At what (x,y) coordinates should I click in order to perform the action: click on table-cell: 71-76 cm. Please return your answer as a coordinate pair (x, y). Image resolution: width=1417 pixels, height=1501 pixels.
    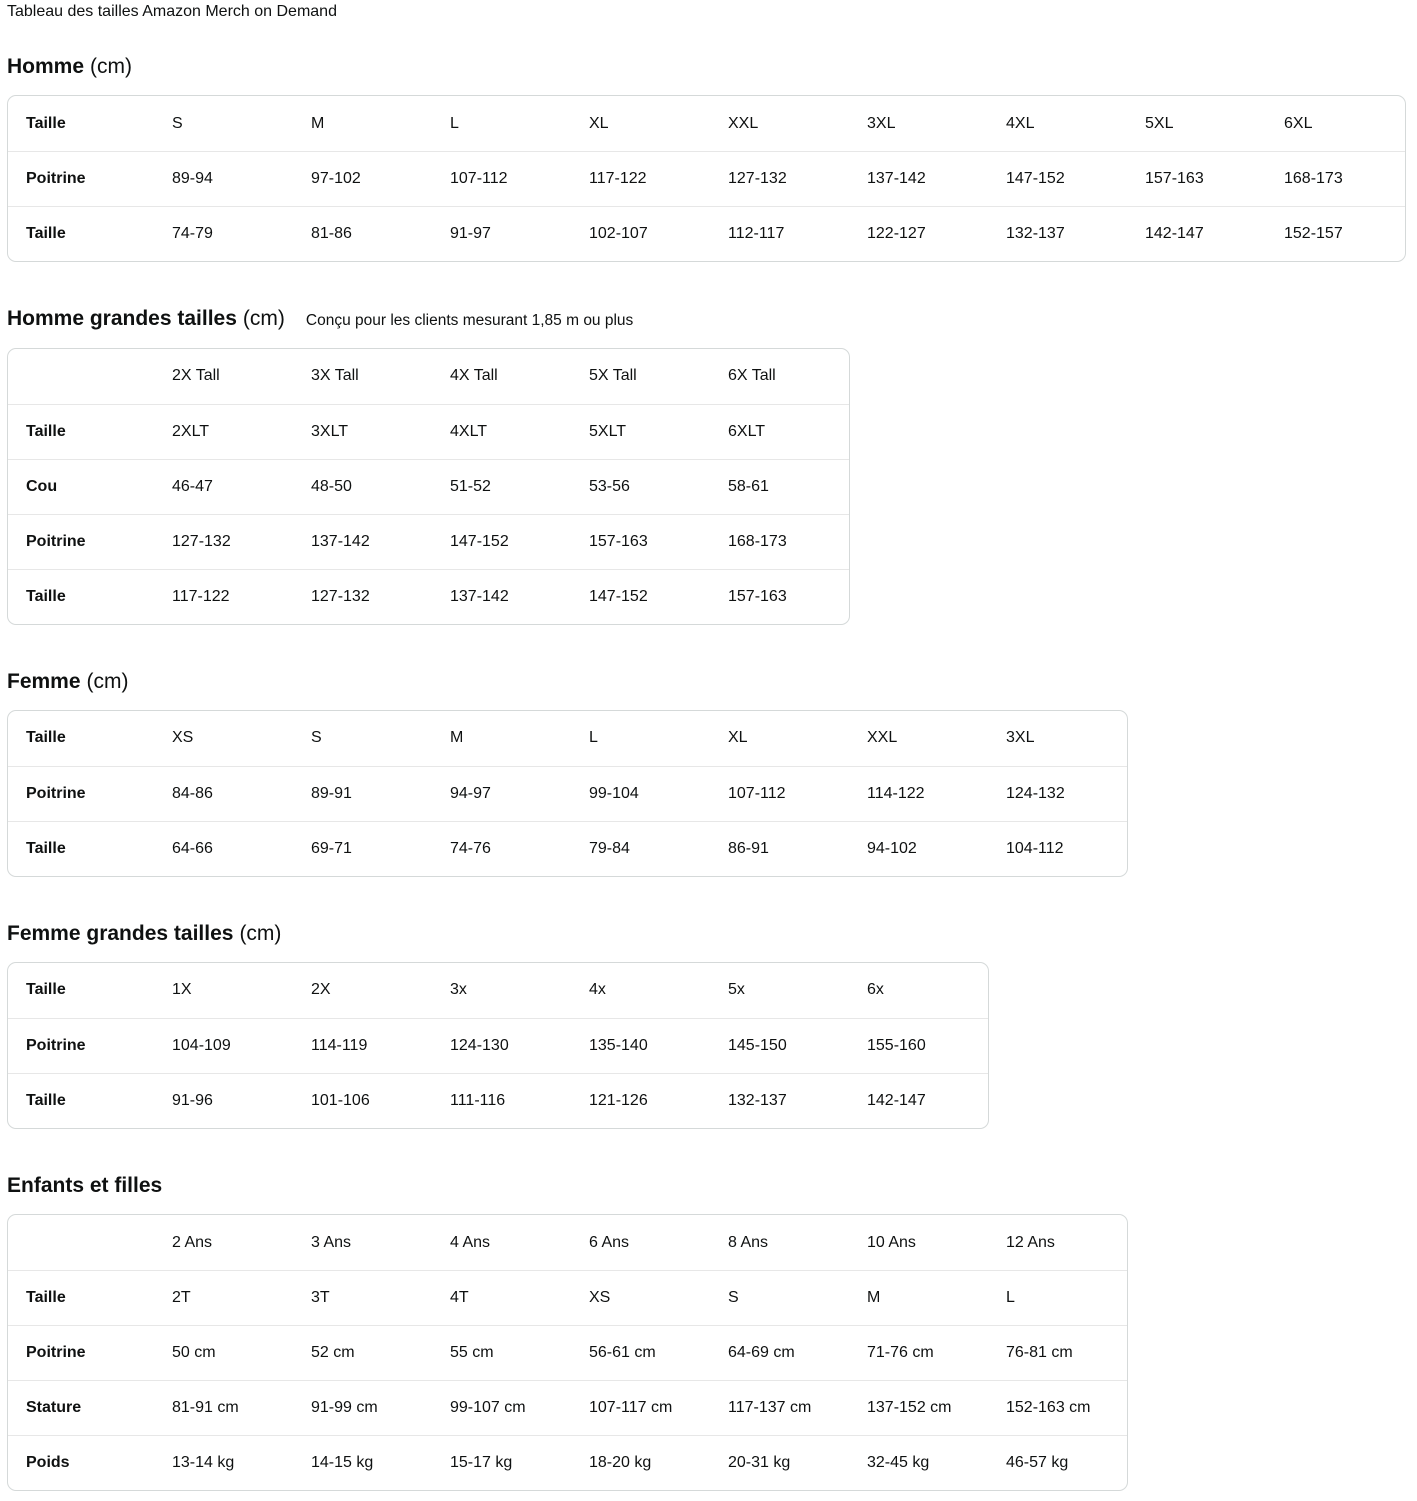
    Looking at the image, I should click on (918, 1352).